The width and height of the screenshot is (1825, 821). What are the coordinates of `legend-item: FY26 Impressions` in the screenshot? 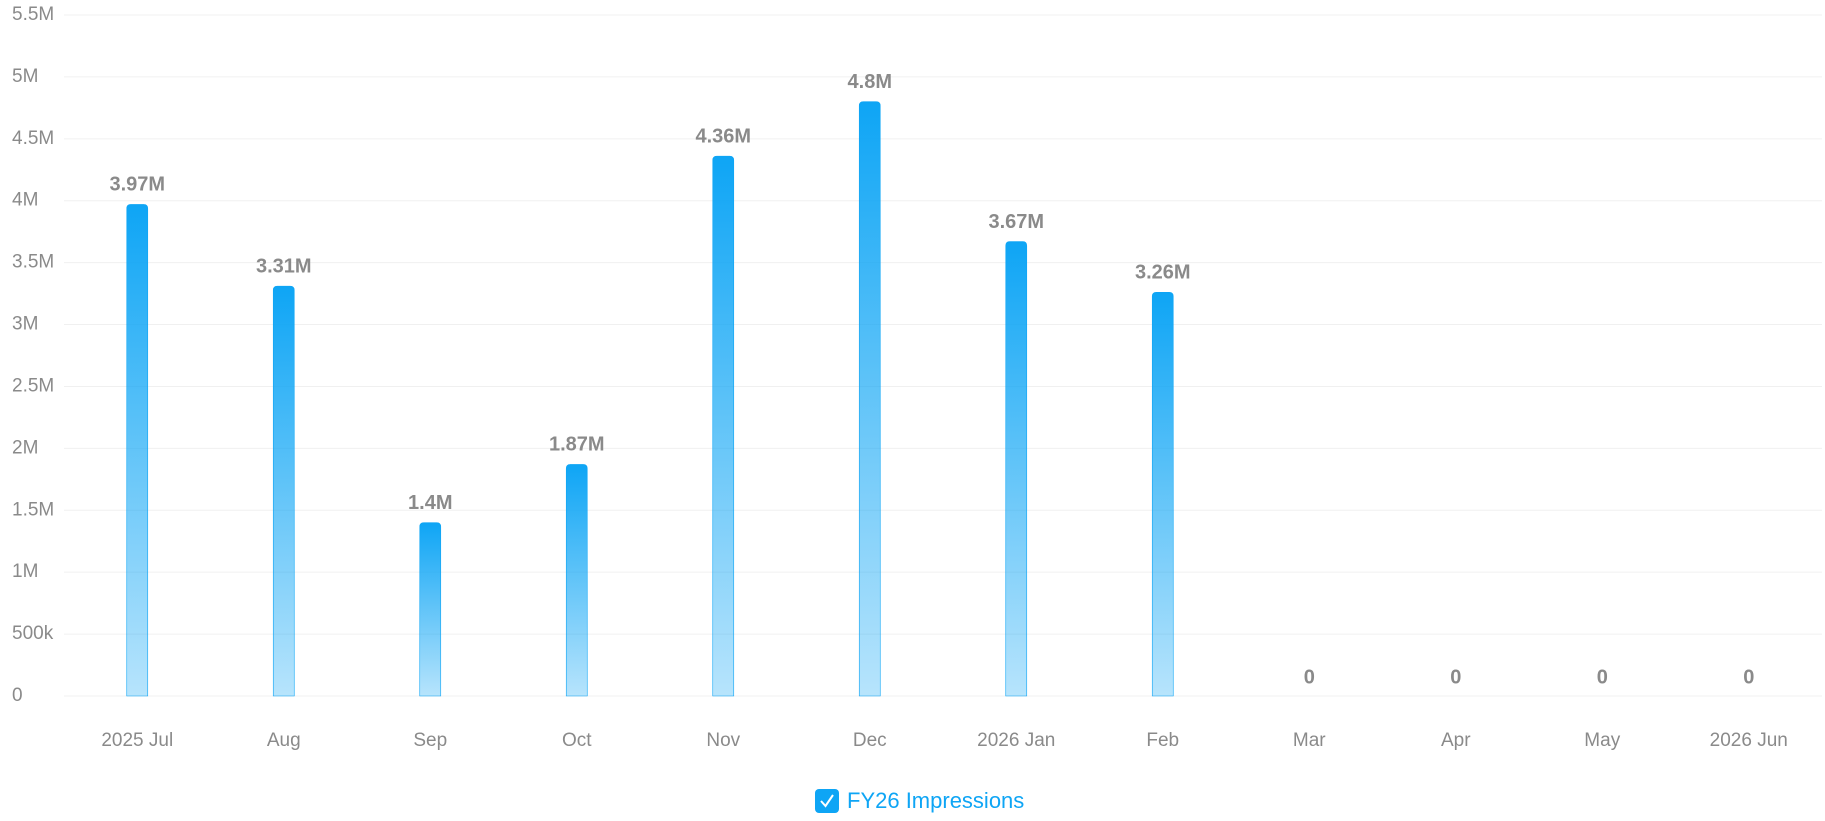 It's located at (919, 800).